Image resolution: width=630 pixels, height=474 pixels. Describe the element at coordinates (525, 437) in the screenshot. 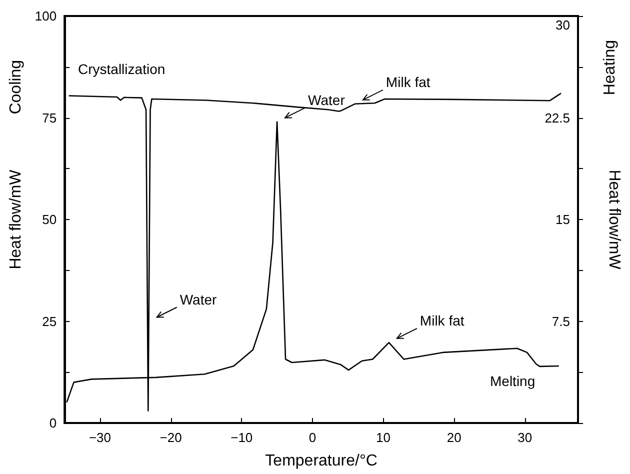

I see `x-tick-label: 30` at that location.